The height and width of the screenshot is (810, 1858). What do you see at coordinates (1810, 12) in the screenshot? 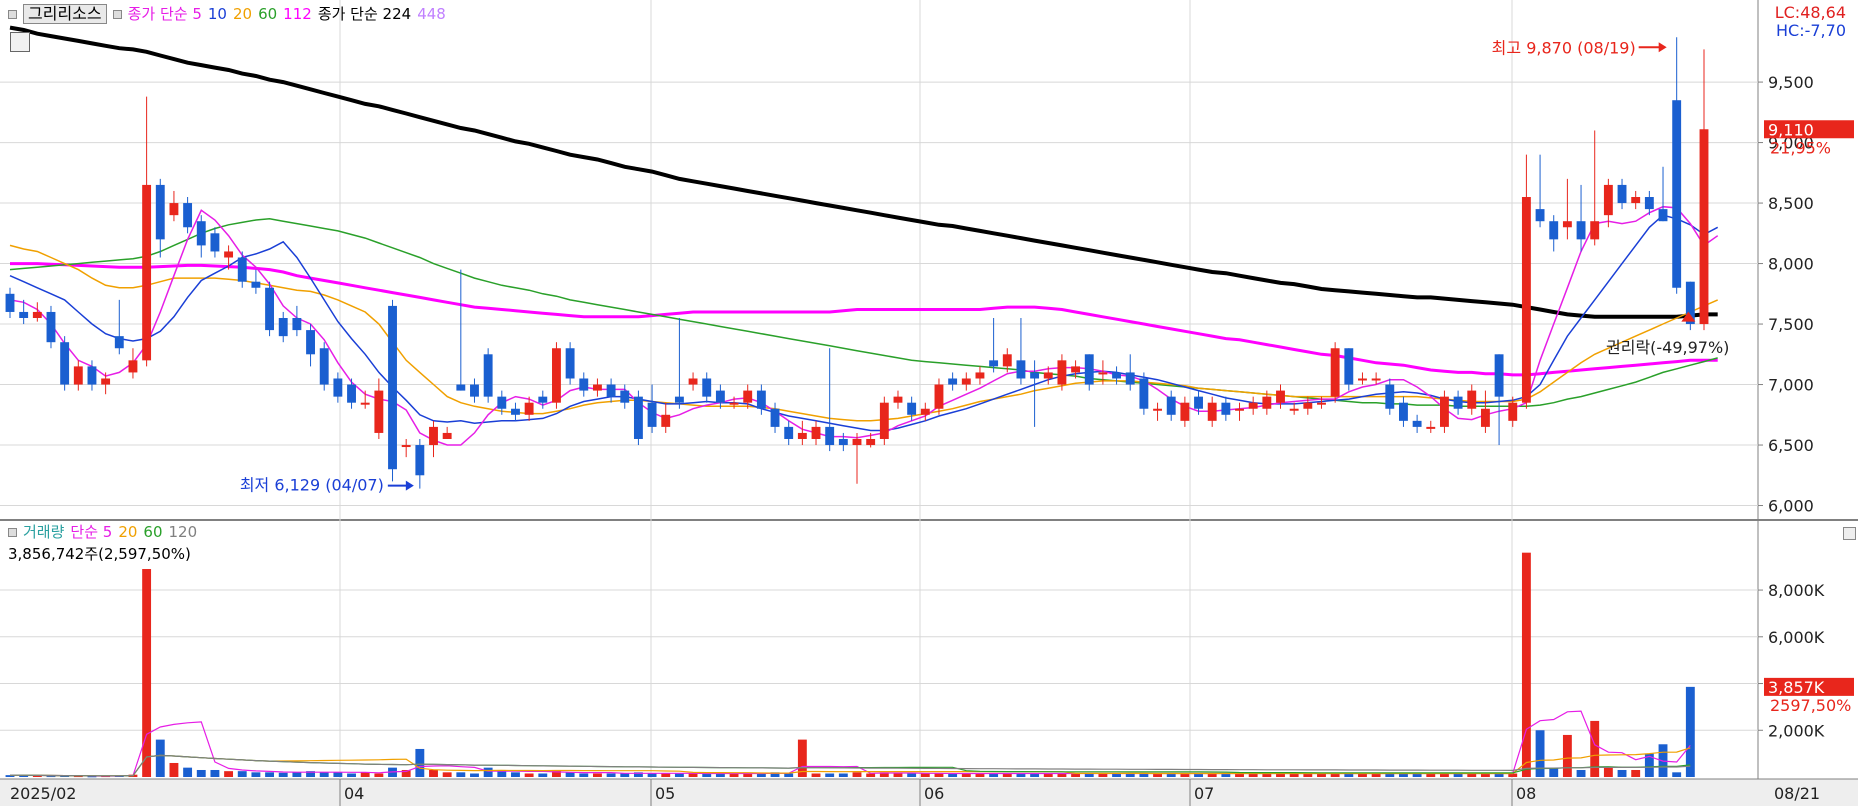
I see `lc-value: LC:48,64` at bounding box center [1810, 12].